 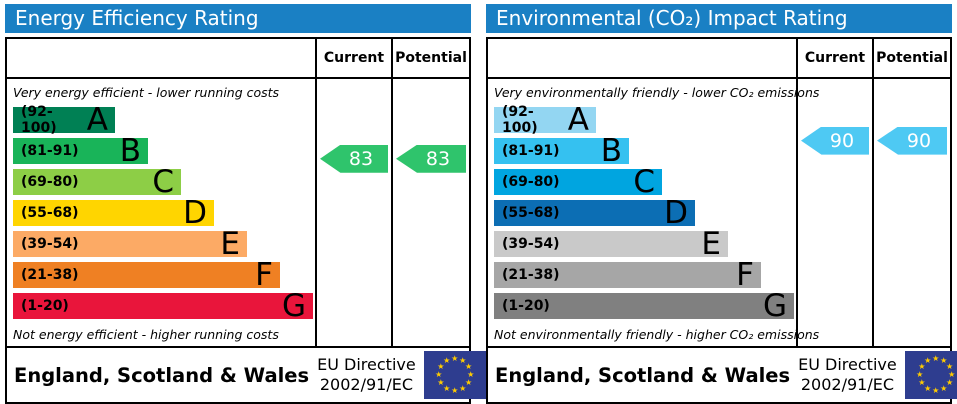 What do you see at coordinates (430, 212) in the screenshot?
I see `potential-value-cell: 83` at bounding box center [430, 212].